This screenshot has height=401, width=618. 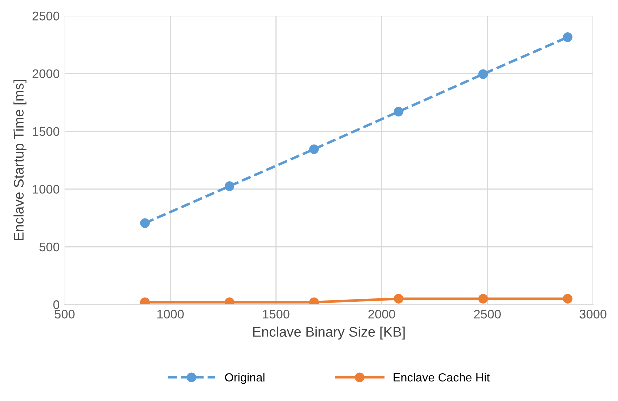 I want to click on y-tick-label: 2500, so click(x=46, y=16).